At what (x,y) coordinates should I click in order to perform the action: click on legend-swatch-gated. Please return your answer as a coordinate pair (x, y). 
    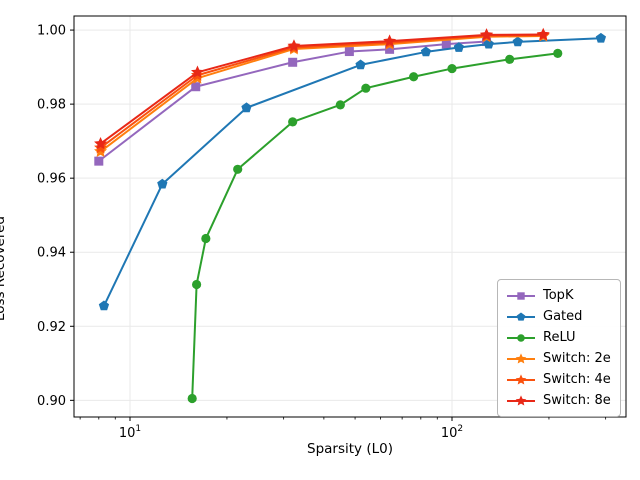
    Looking at the image, I should click on (521, 316).